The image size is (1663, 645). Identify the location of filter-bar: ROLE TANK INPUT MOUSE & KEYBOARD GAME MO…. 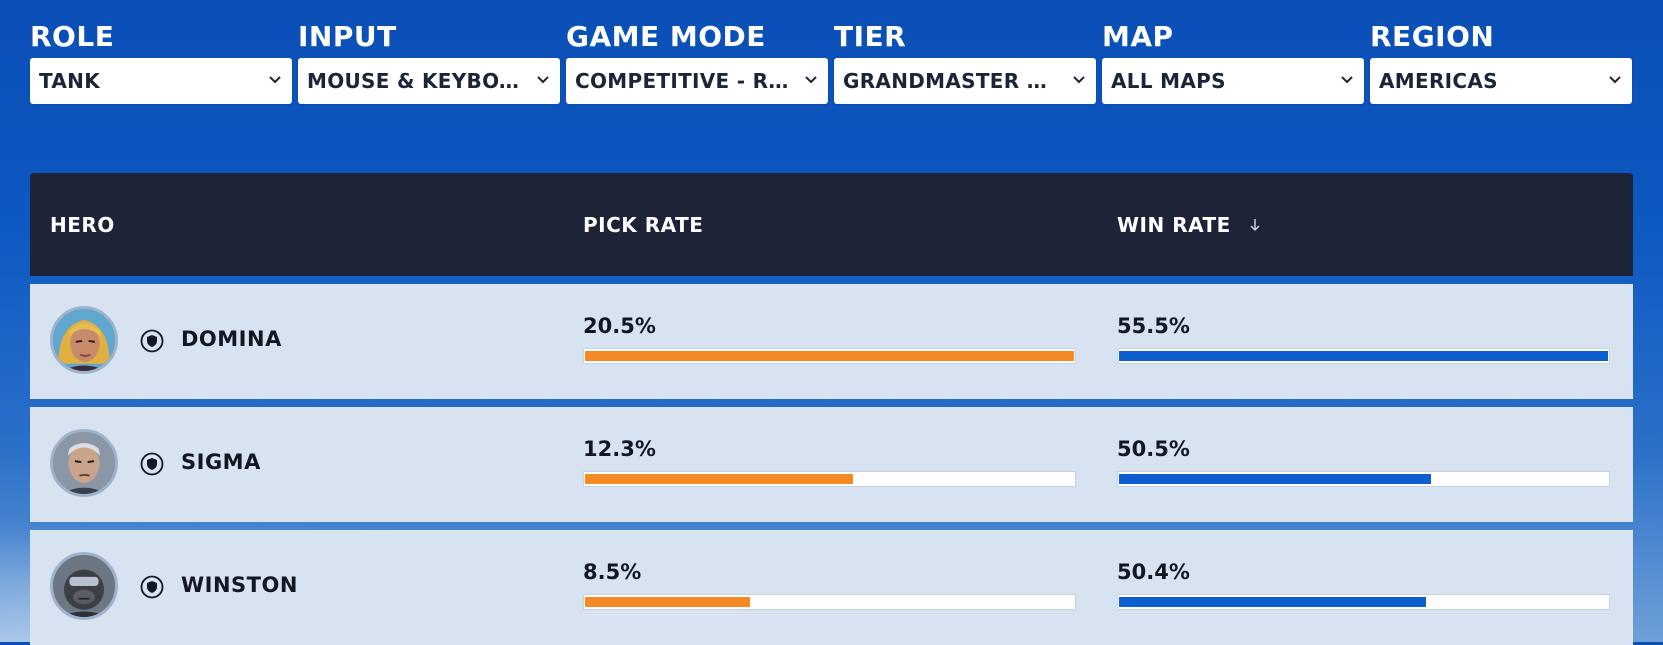
(831, 61).